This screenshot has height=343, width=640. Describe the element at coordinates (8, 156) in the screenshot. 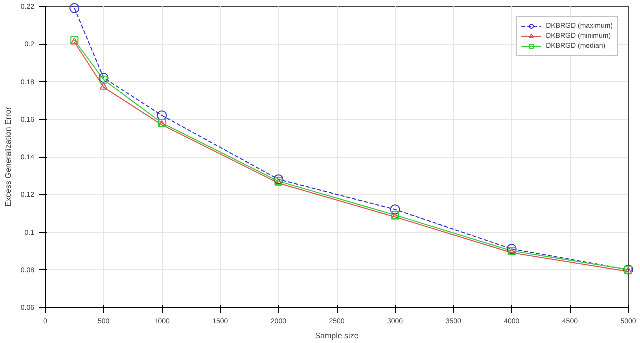

I see `y-axis-title: Excess Generalization Error` at that location.